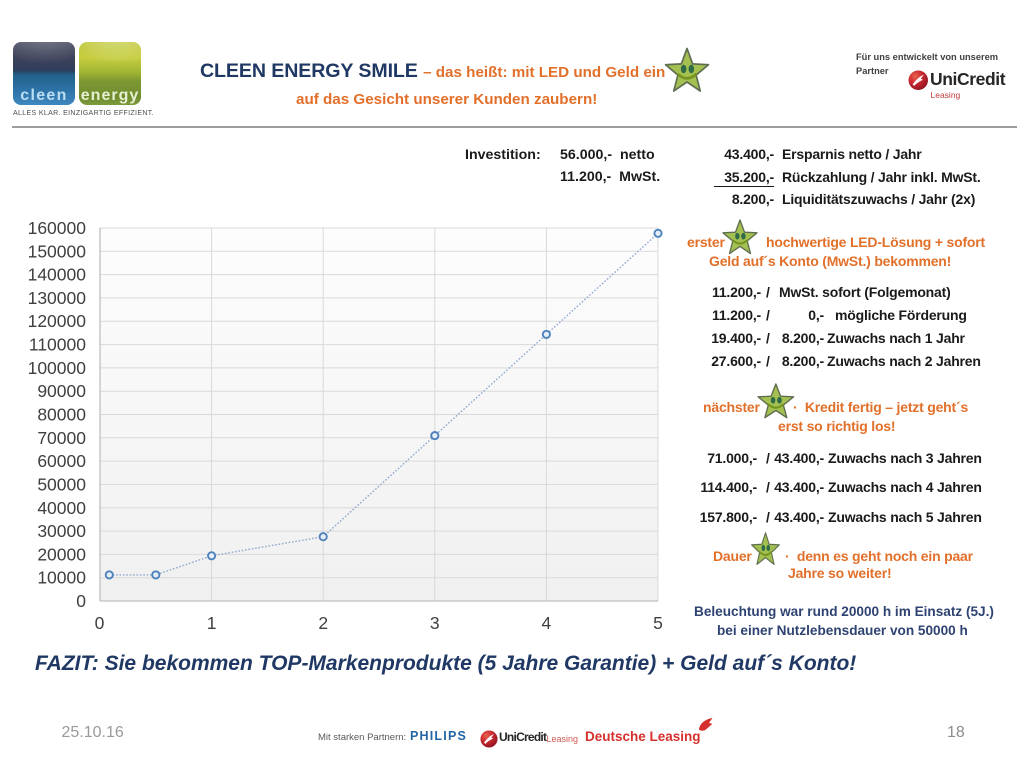 The height and width of the screenshot is (768, 1024). Describe the element at coordinates (61, 578) in the screenshot. I see `svg-text: 10000` at that location.